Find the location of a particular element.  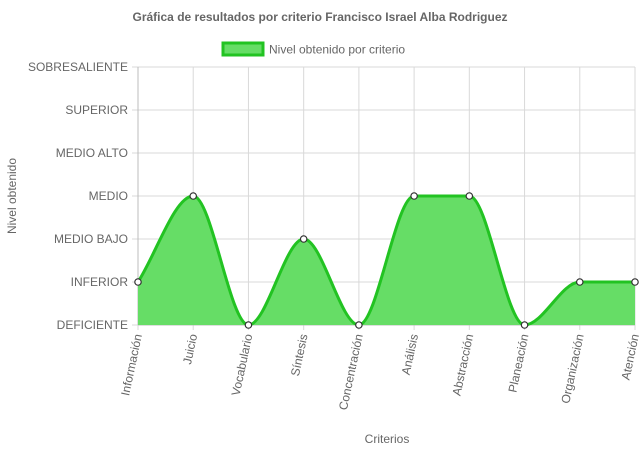

legend-swatch is located at coordinates (243, 49).